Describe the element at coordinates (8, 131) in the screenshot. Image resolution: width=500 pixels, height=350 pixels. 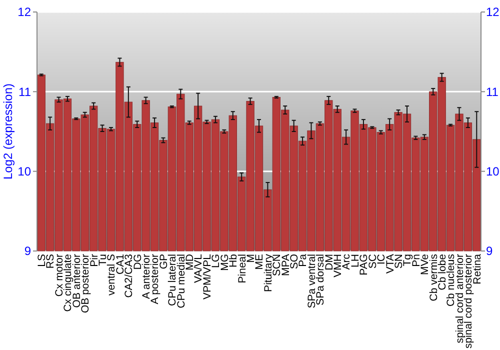
I see `y-axis-title: Log2 (expression)` at that location.